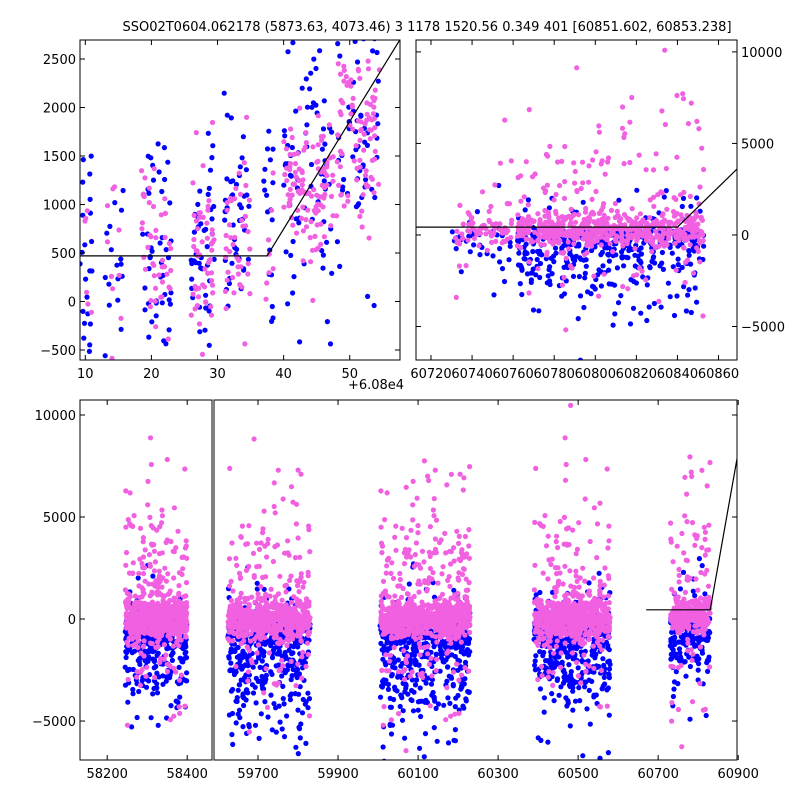 Image resolution: width=800 pixels, height=800 pixels. Describe the element at coordinates (59, 157) in the screenshot. I see `y-tick-label: 1500` at that location.